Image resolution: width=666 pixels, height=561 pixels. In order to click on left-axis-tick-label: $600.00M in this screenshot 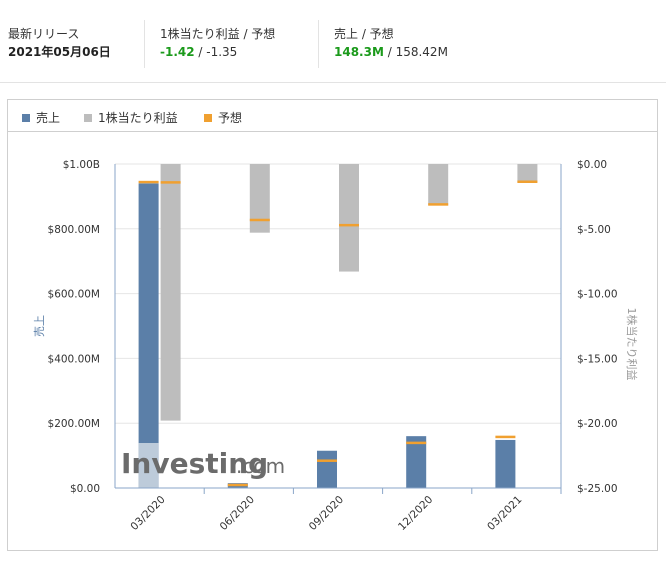, I will do `click(74, 295)`.